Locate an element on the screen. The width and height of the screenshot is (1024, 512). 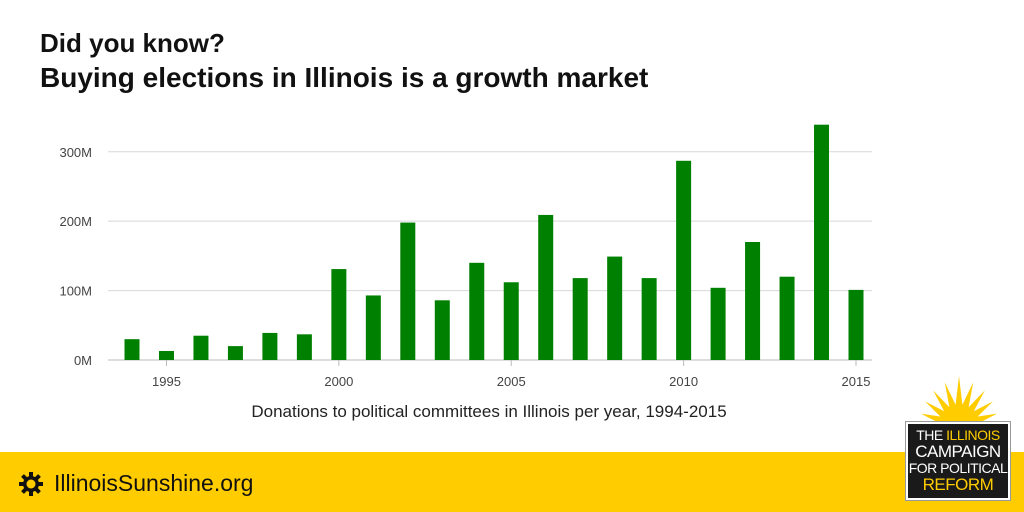
x-tick-label: 1995 is located at coordinates (166, 381).